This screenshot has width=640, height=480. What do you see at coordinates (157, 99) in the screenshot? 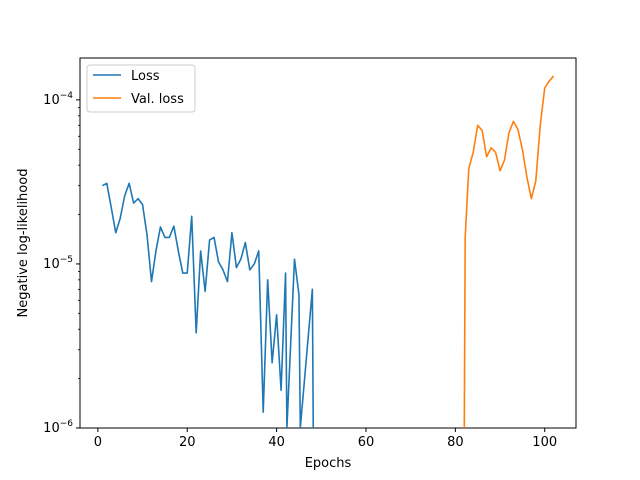
I see `legend-label-val-loss: Val. loss` at bounding box center [157, 99].